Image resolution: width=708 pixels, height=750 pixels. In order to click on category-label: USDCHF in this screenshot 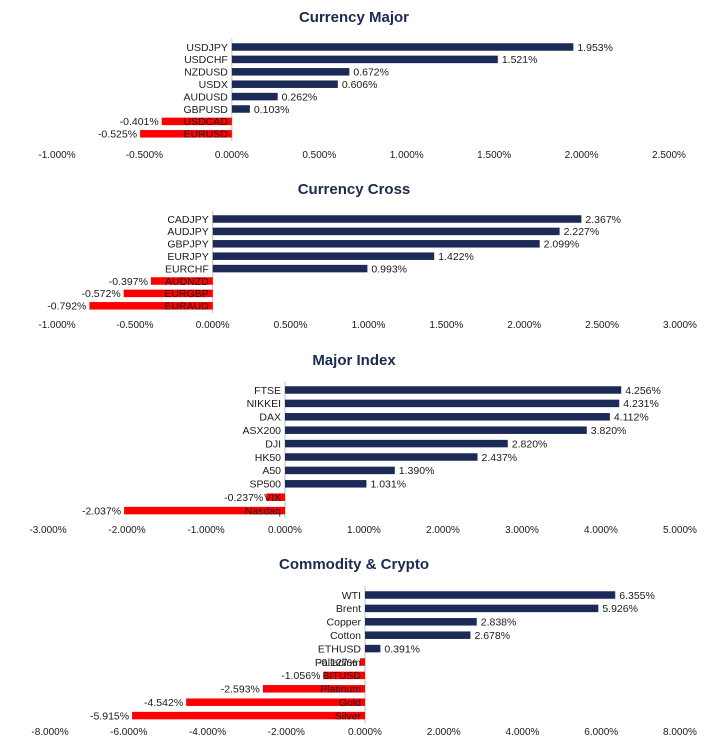, I will do `click(206, 60)`.